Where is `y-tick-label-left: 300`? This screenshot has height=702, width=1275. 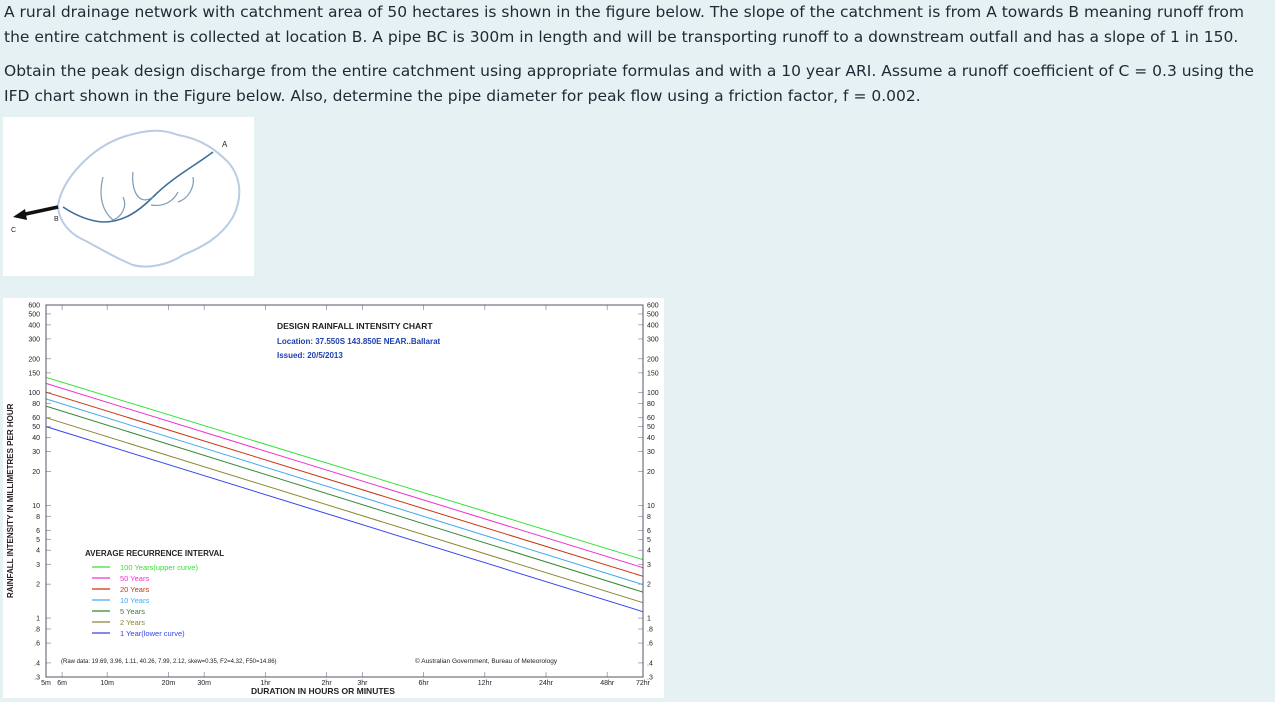 y-tick-label-left: 300 is located at coordinates (34, 339).